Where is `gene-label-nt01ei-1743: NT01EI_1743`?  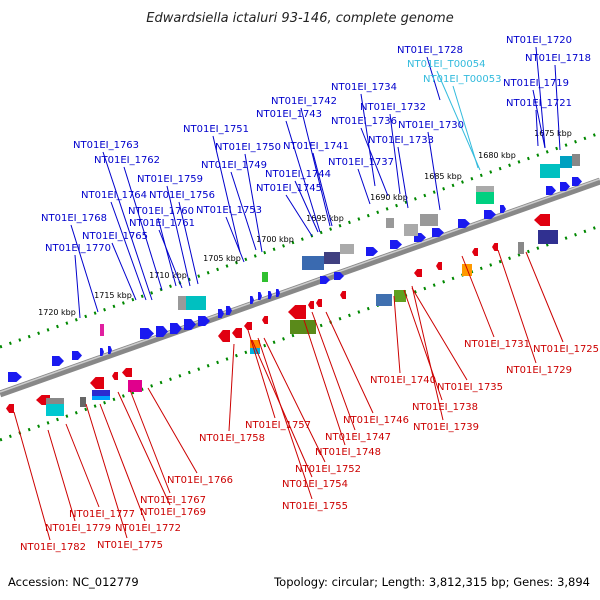
gene-label-nt01ei-1743: NT01EI_1743 is located at coordinates (289, 114).